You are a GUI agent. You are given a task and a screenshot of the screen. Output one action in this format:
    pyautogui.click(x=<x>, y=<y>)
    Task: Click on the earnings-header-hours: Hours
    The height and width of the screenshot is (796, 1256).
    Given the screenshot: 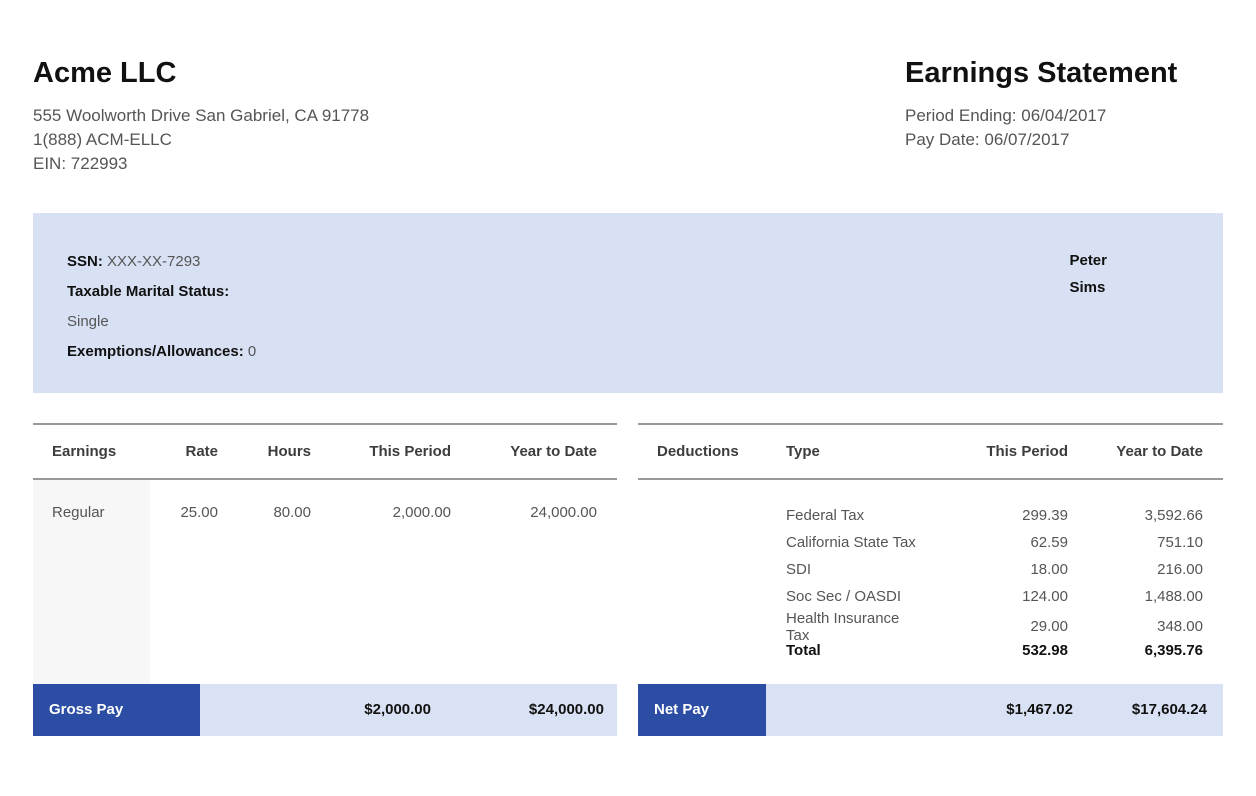 What is the action you would take?
    pyautogui.click(x=289, y=451)
    